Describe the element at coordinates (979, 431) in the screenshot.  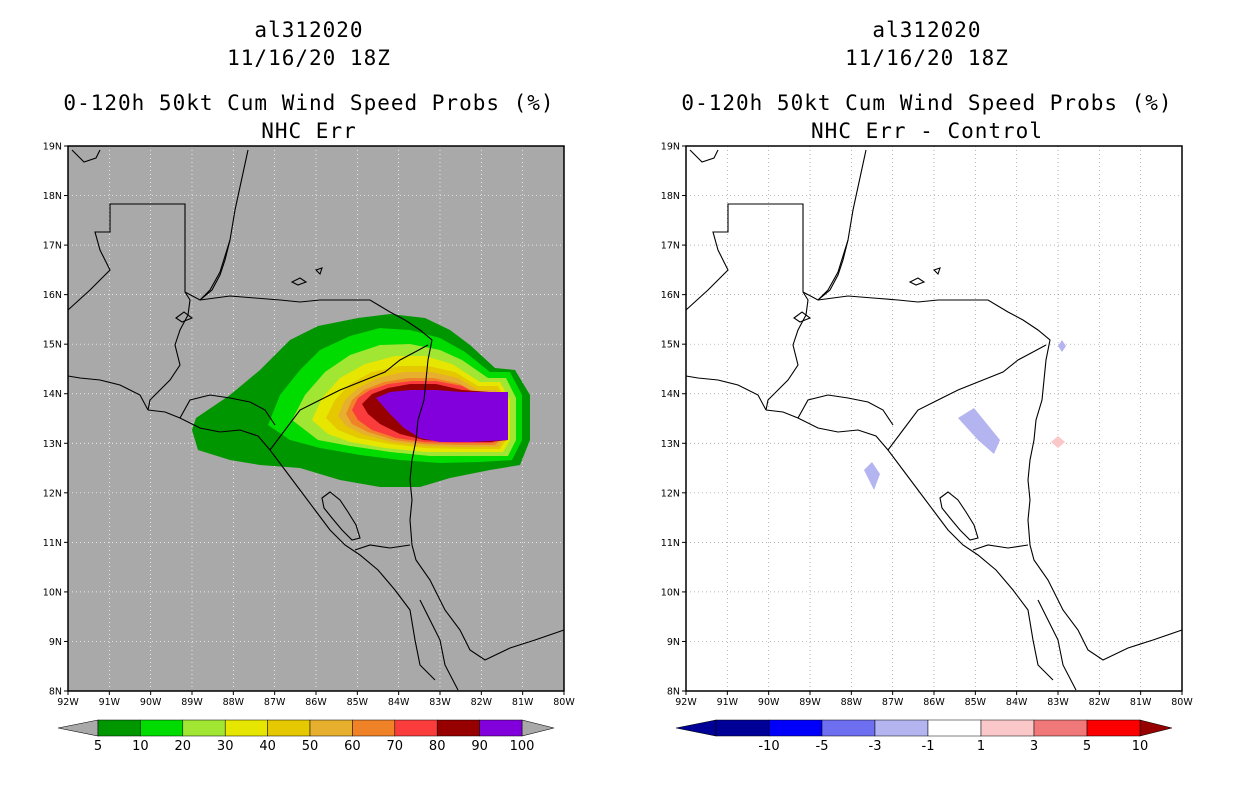
I see `negative-patch-large` at that location.